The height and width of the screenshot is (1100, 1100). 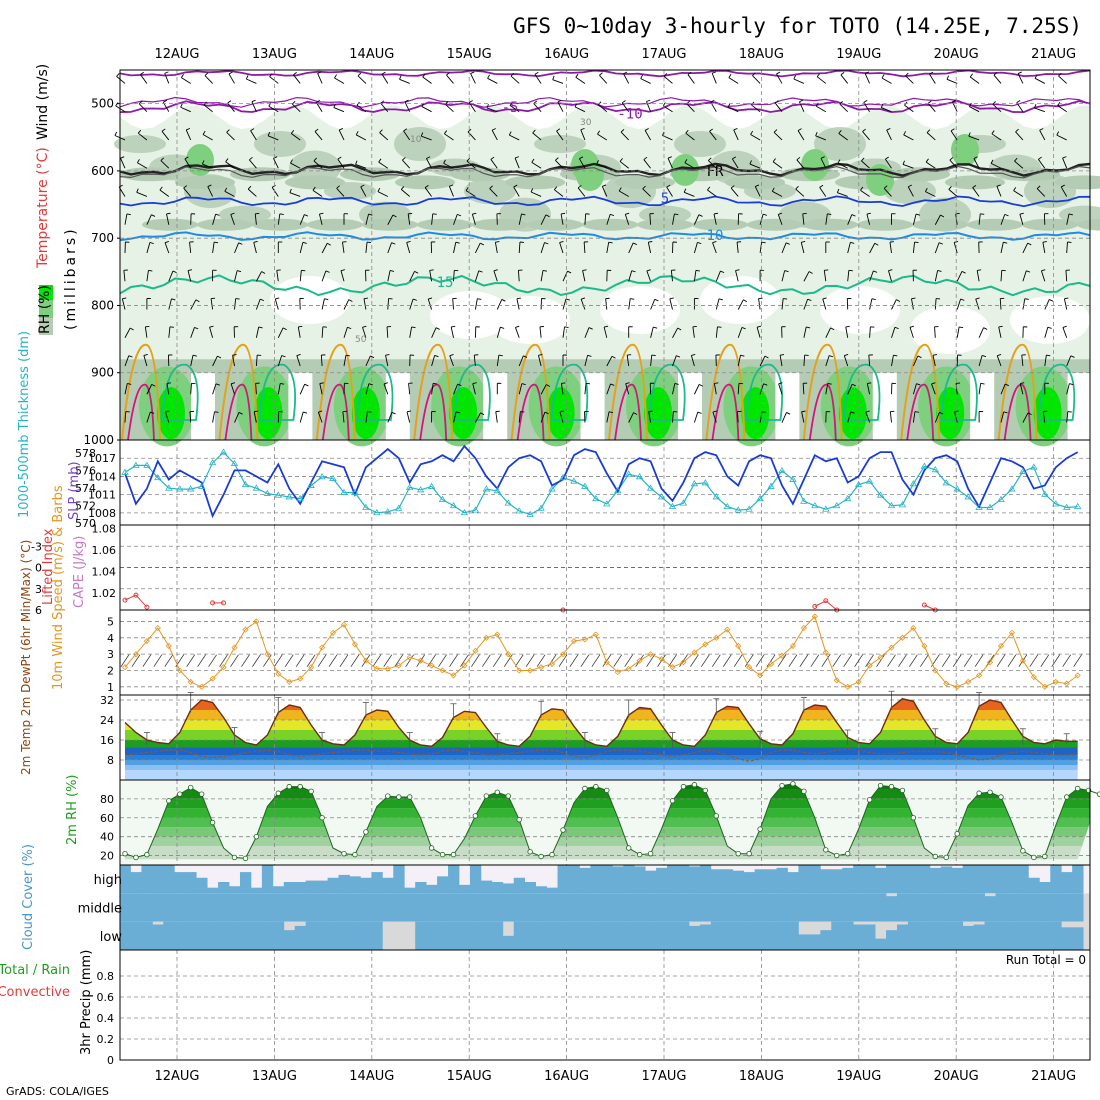 What do you see at coordinates (601, 755) in the screenshot?
I see `dewpoint2m-line` at bounding box center [601, 755].